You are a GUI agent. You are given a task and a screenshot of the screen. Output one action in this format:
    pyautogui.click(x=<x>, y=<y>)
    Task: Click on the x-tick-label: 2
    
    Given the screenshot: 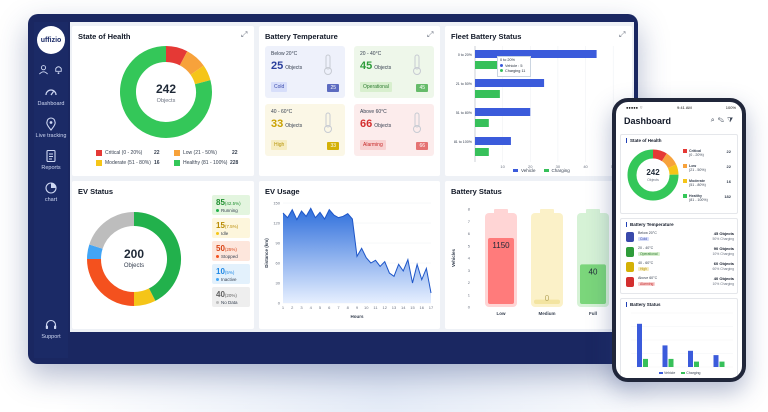 What is the action you would take?
    pyautogui.click(x=292, y=307)
    